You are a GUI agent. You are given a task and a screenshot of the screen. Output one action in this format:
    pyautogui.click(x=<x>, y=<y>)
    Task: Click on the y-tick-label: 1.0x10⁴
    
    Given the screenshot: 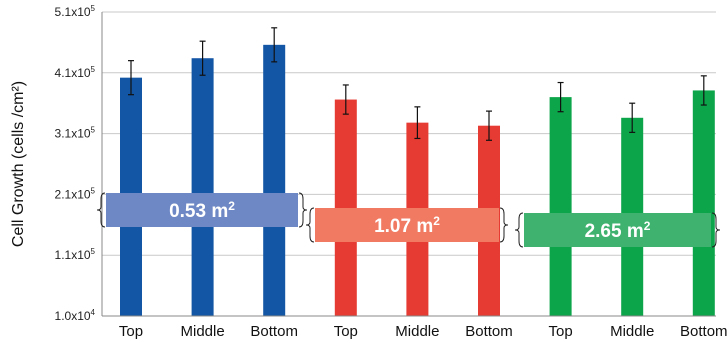 What is the action you would take?
    pyautogui.click(x=75, y=315)
    